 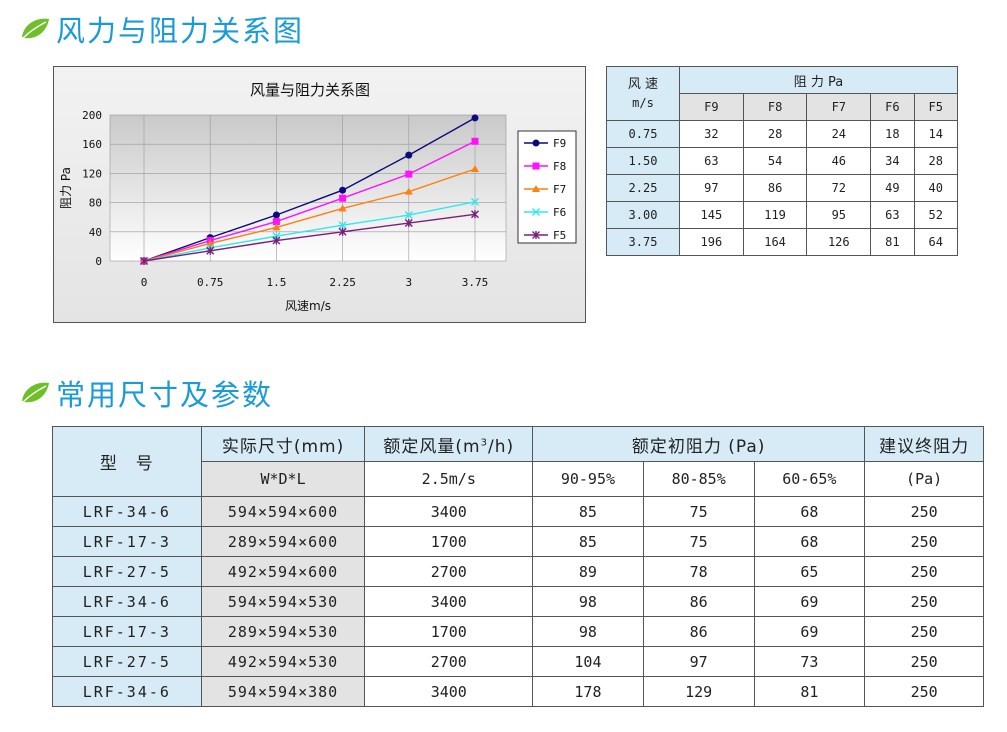 What do you see at coordinates (892, 242) in the screenshot?
I see `value-cell: 81` at bounding box center [892, 242].